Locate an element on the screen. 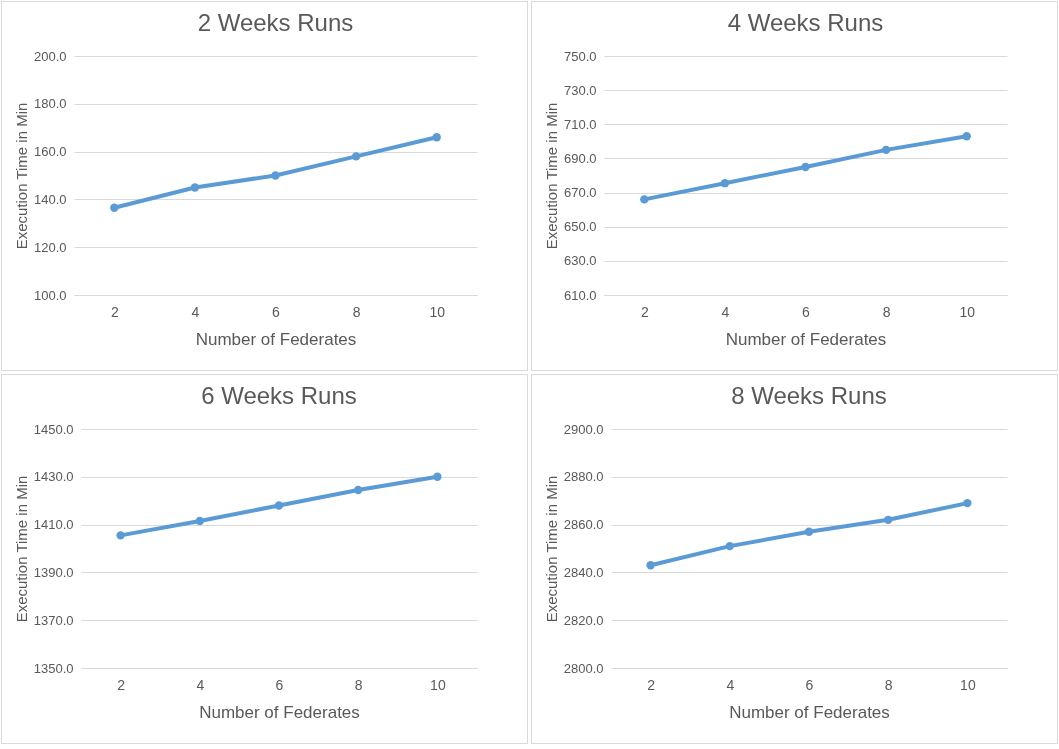  chart-title: 4 Weeks Runs is located at coordinates (805, 22).